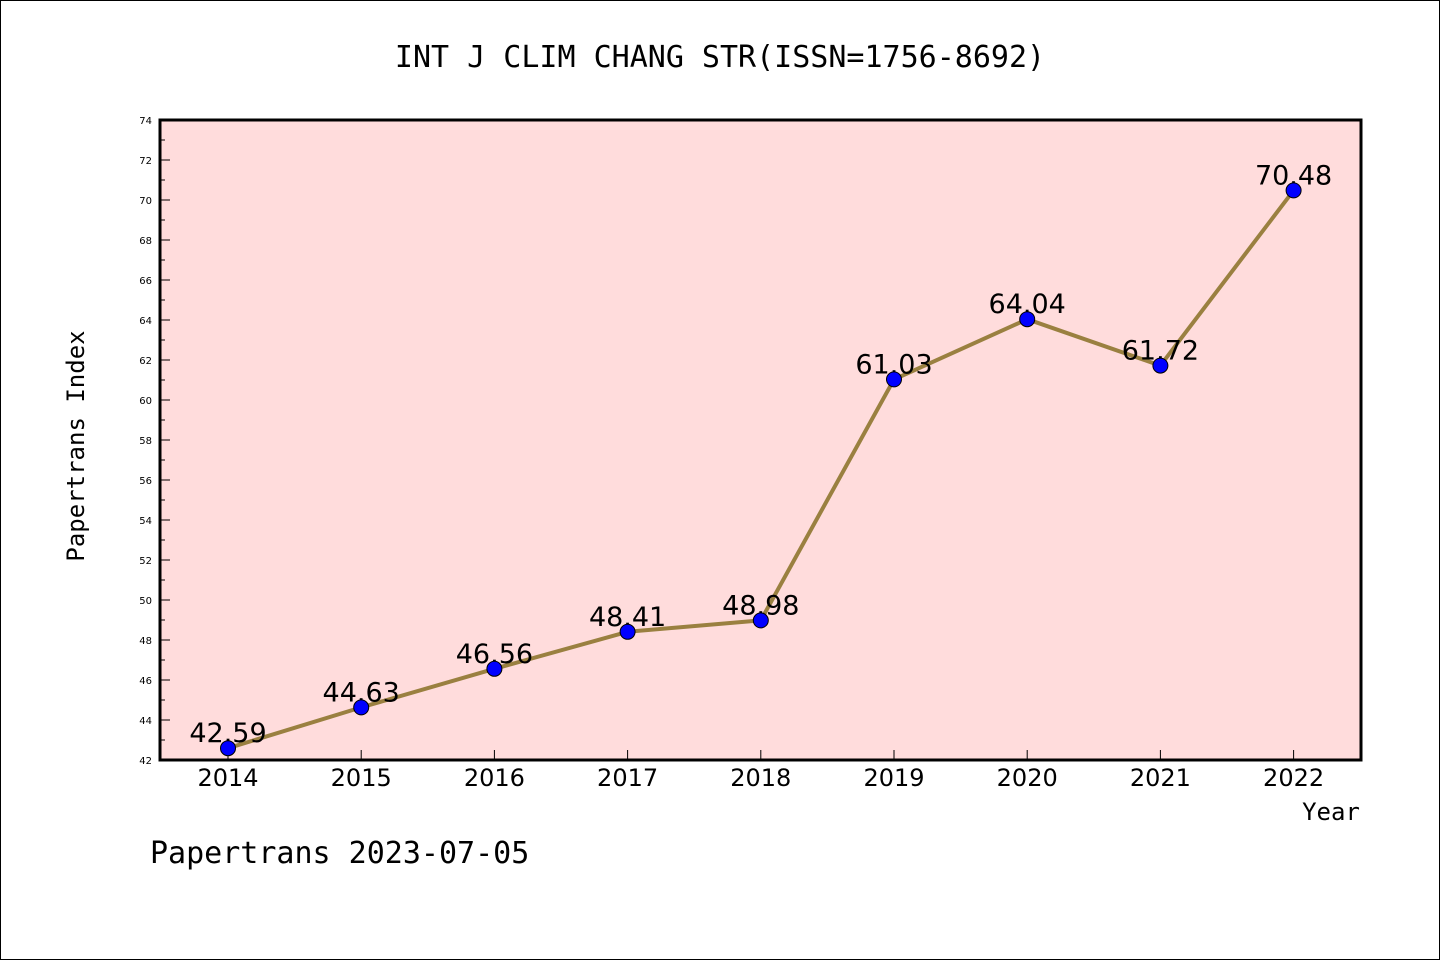 The height and width of the screenshot is (960, 1440). I want to click on y-tick-label: 54, so click(145, 521).